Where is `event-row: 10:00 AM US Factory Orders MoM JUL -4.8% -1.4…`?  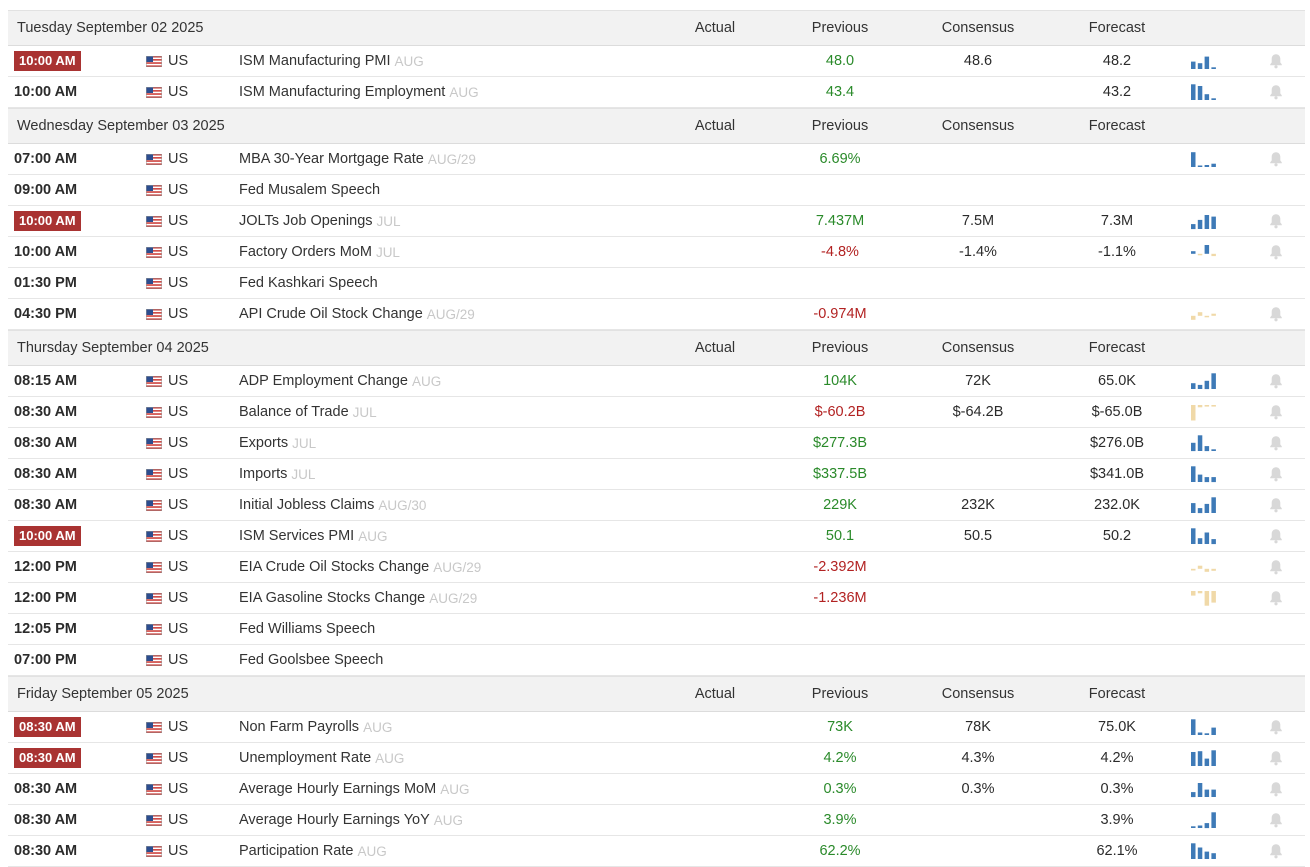
event-row: 10:00 AM US Factory Orders MoM JUL -4.8% -1.4… is located at coordinates (656, 252).